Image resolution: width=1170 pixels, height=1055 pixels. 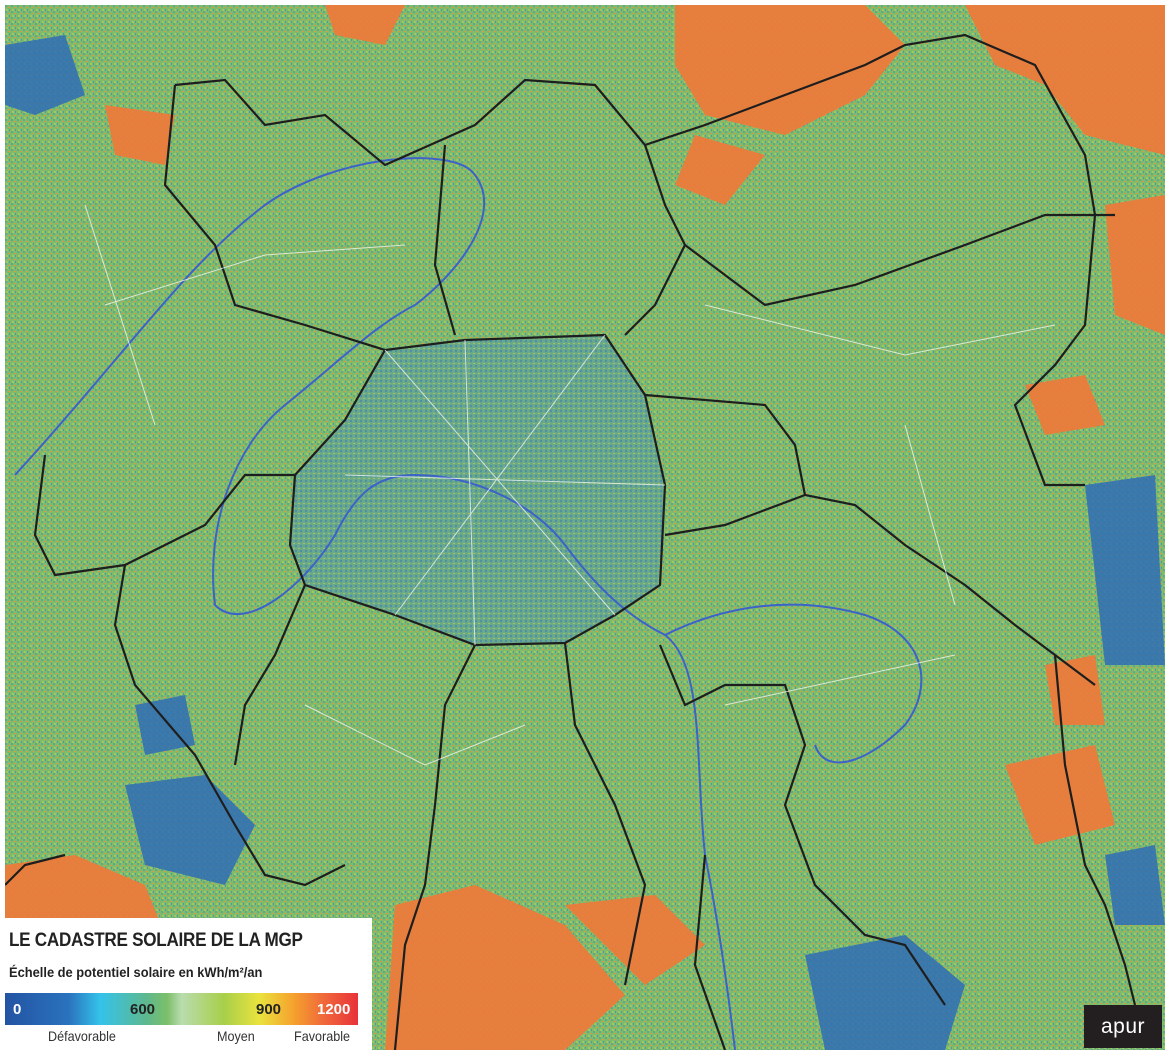 What do you see at coordinates (477, 490) in the screenshot?
I see `paris-center` at bounding box center [477, 490].